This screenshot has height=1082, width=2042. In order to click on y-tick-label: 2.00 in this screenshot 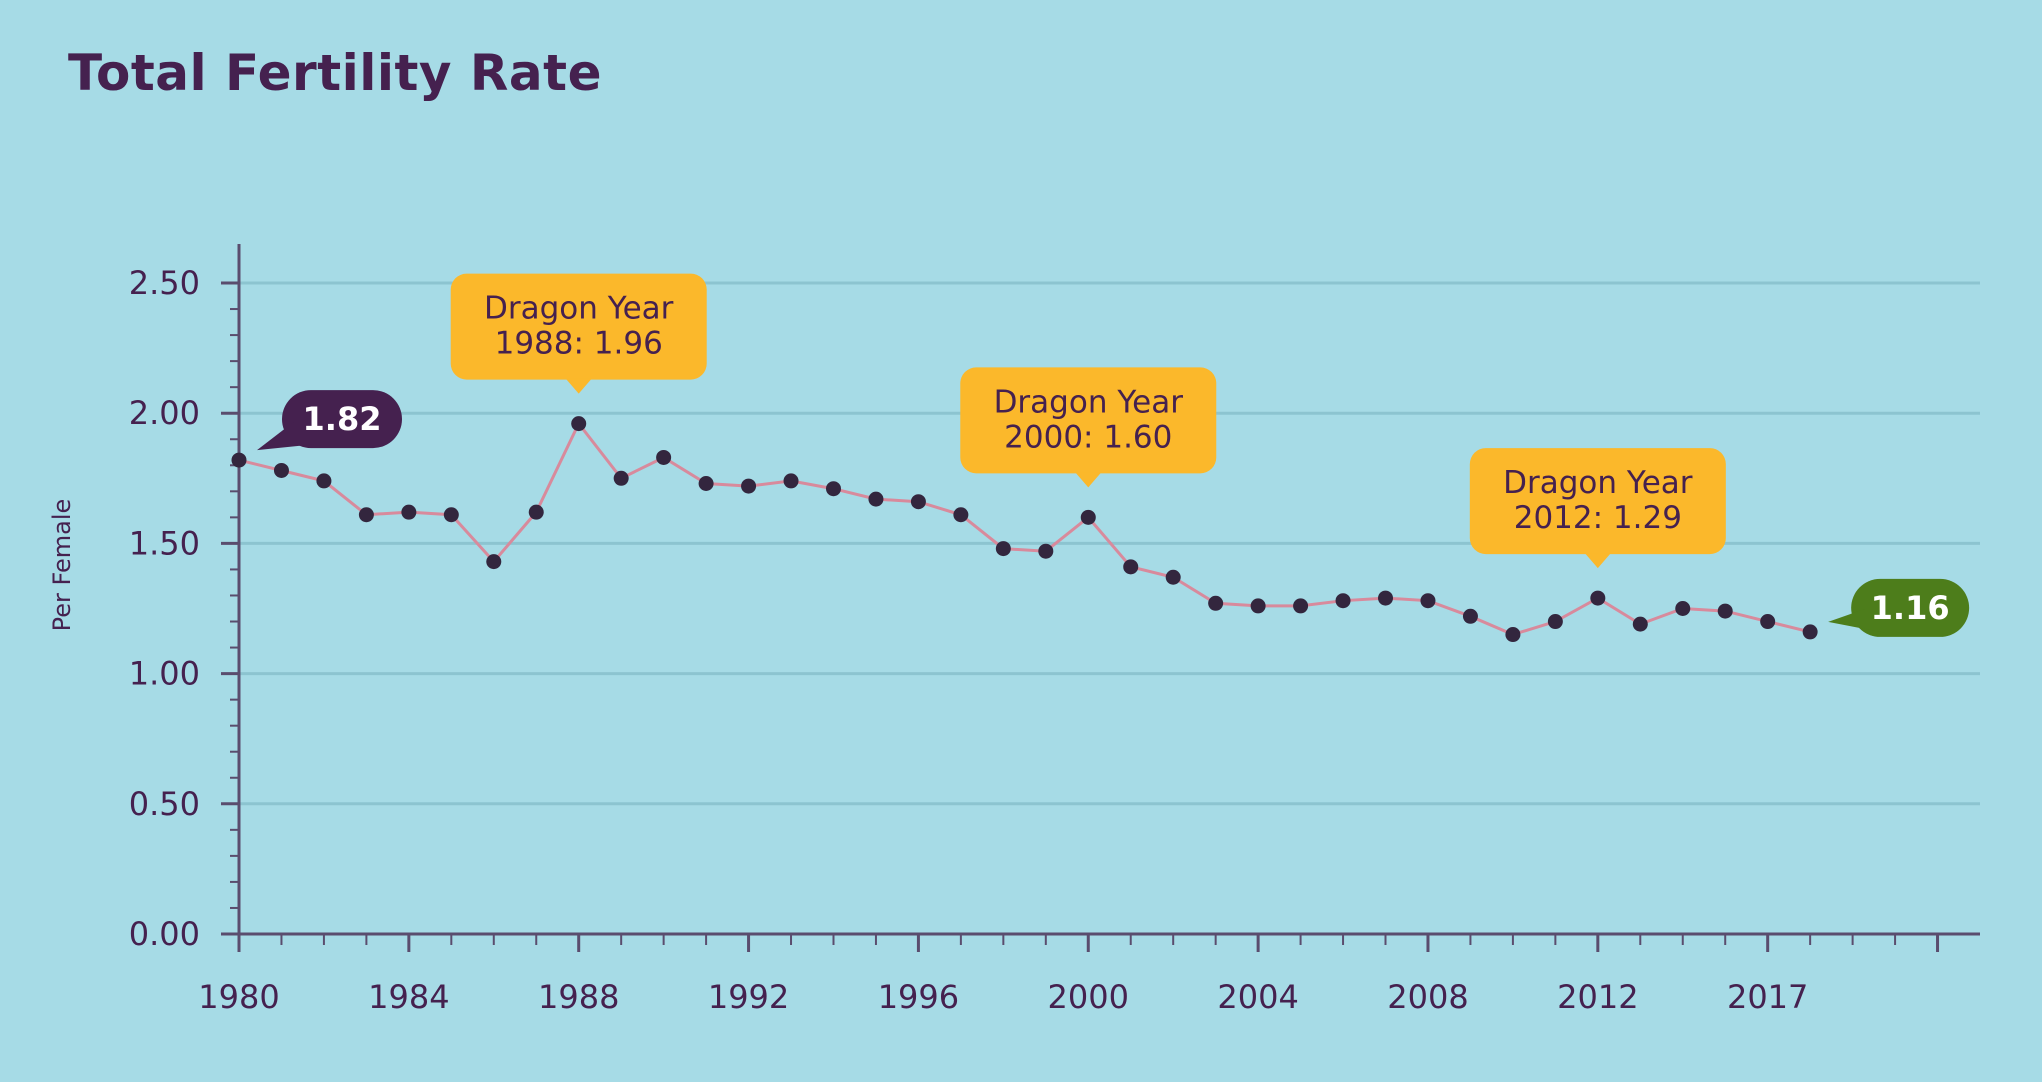, I will do `click(164, 413)`.